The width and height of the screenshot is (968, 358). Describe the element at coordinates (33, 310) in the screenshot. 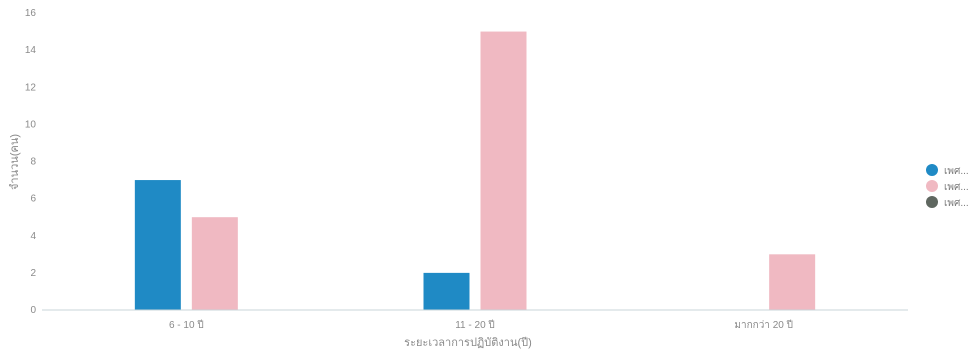

I see `y-tick-label: 0` at that location.